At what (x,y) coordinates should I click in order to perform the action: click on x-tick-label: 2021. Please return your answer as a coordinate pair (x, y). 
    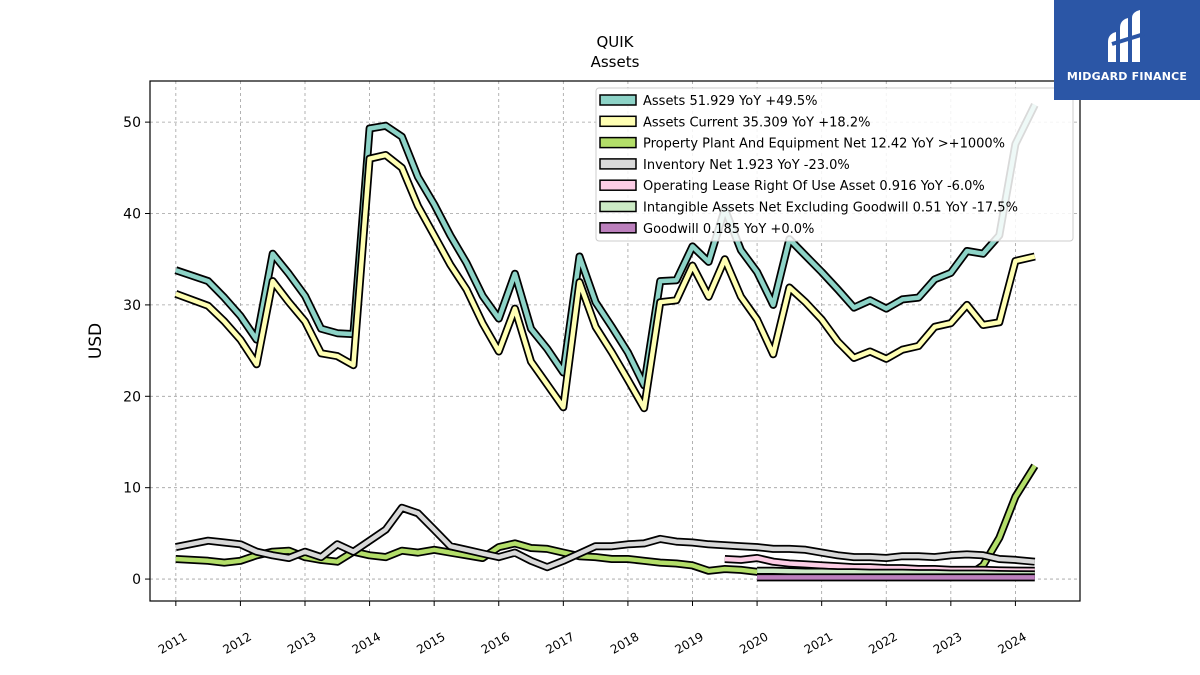
    Looking at the image, I should click on (818, 642).